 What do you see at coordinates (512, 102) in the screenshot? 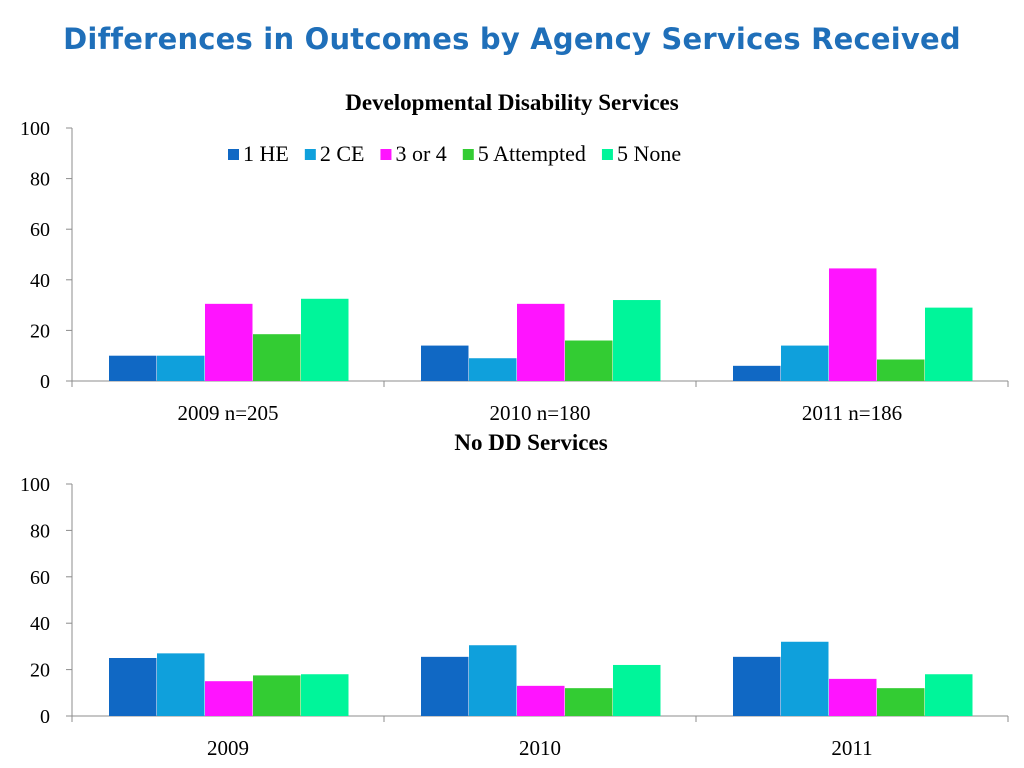
I see `chart-title: Developmental Disability Services` at bounding box center [512, 102].